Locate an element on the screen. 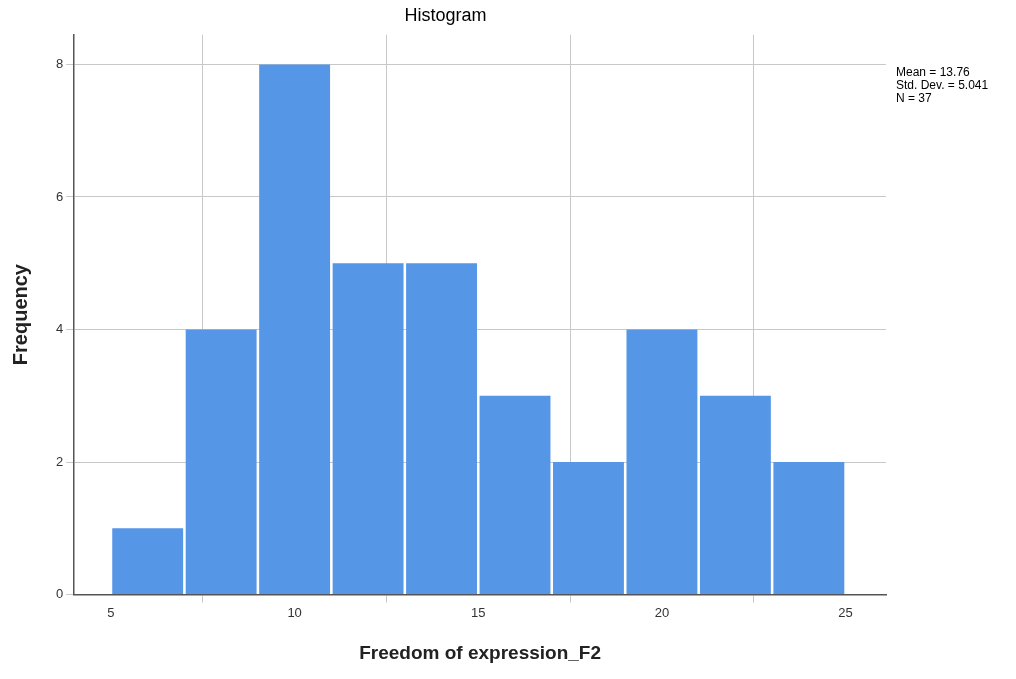 The height and width of the screenshot is (679, 1016). y-tick-label: 2 is located at coordinates (60, 461).